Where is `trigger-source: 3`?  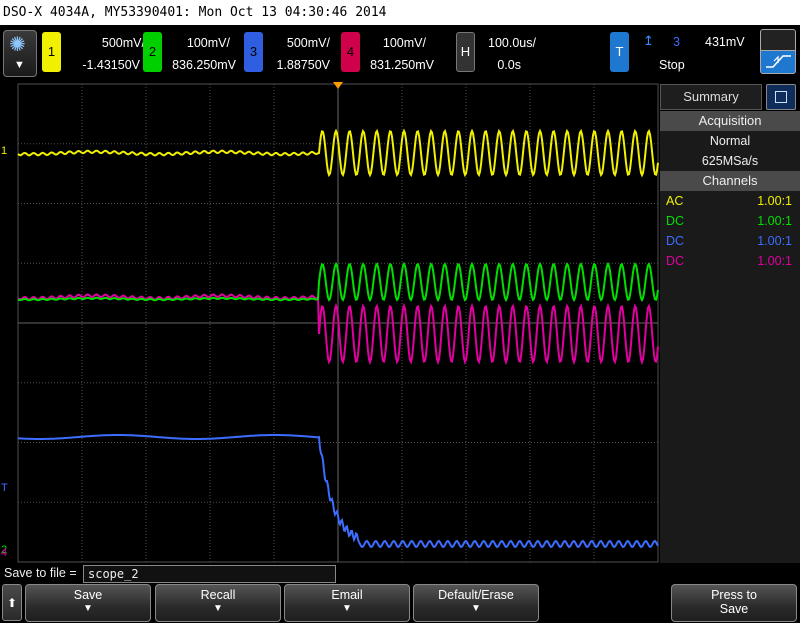 trigger-source: 3 is located at coordinates (676, 42).